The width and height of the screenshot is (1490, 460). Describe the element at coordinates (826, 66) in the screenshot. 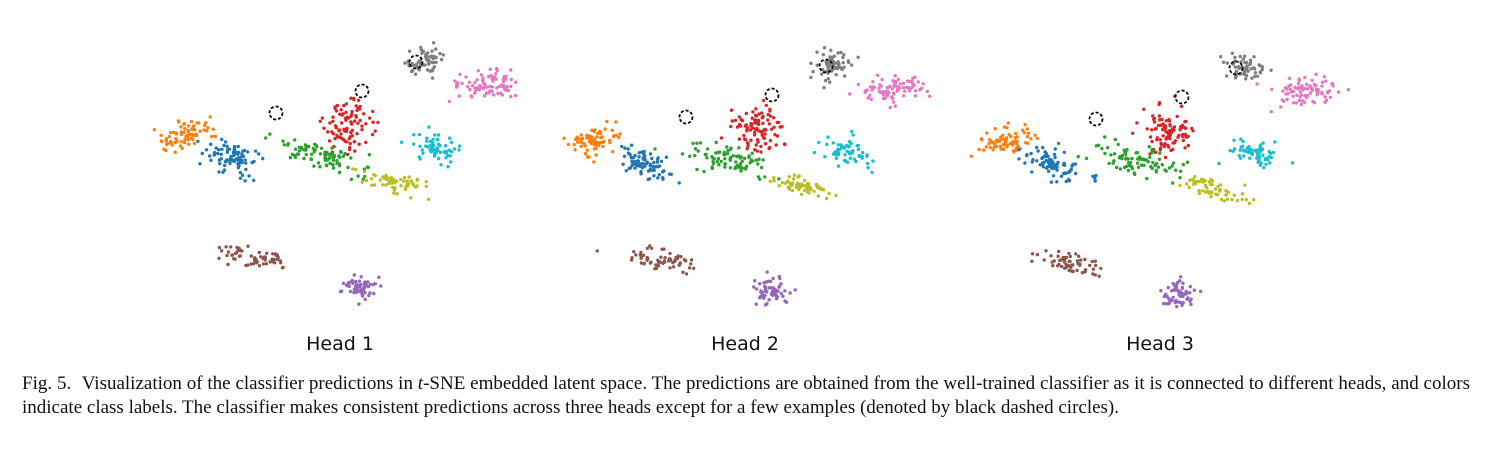

I see `inconsistent-prediction-circle` at that location.